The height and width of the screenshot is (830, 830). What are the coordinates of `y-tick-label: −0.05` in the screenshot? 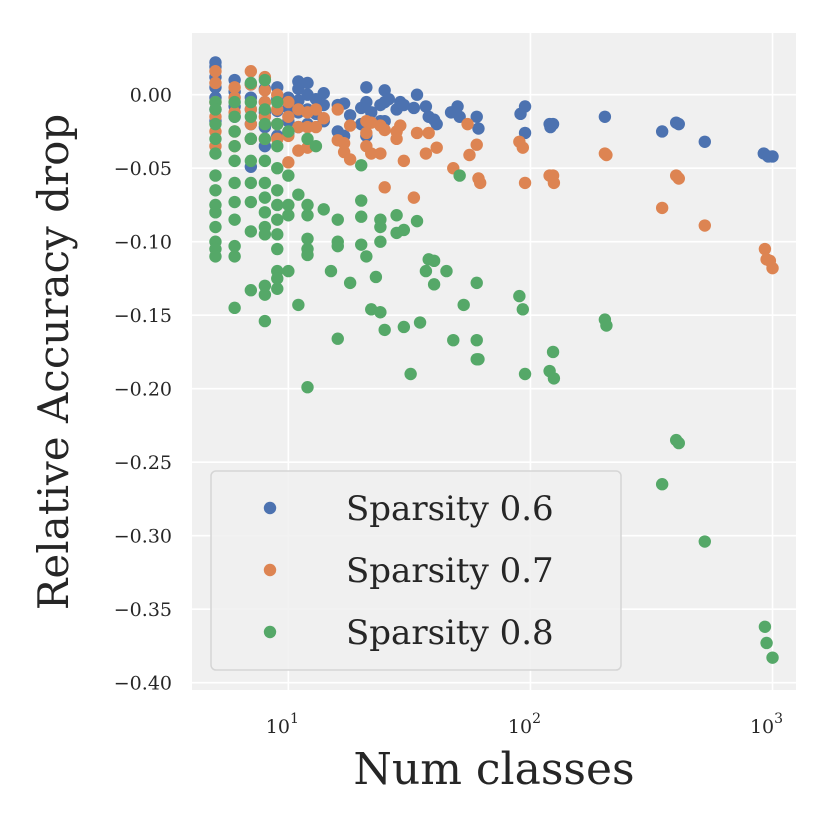 It's located at (143, 169).